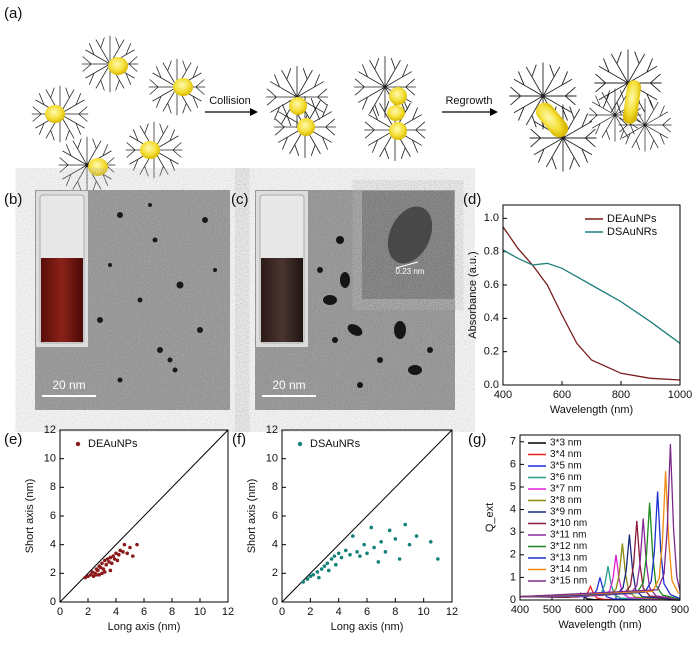  I want to click on x-tick-label: 500, so click(552, 610).